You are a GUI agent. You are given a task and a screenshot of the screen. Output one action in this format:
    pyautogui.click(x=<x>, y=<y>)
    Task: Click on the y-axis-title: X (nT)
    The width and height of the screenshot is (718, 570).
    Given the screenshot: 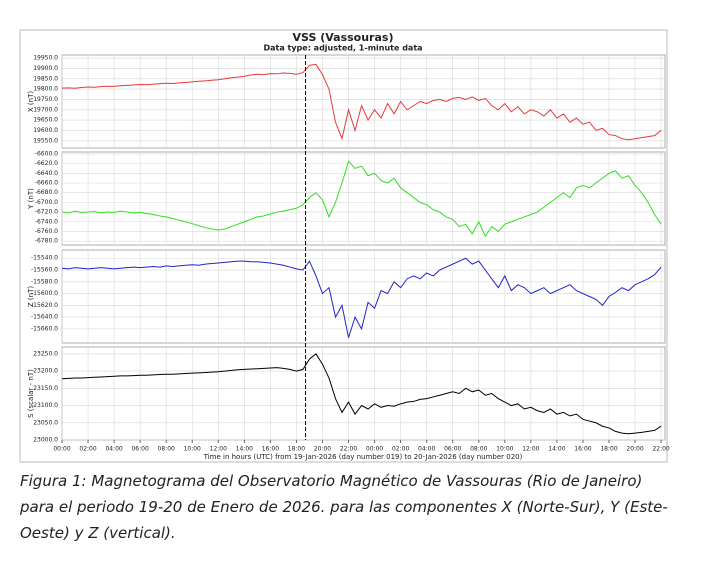 What is the action you would take?
    pyautogui.click(x=31, y=101)
    